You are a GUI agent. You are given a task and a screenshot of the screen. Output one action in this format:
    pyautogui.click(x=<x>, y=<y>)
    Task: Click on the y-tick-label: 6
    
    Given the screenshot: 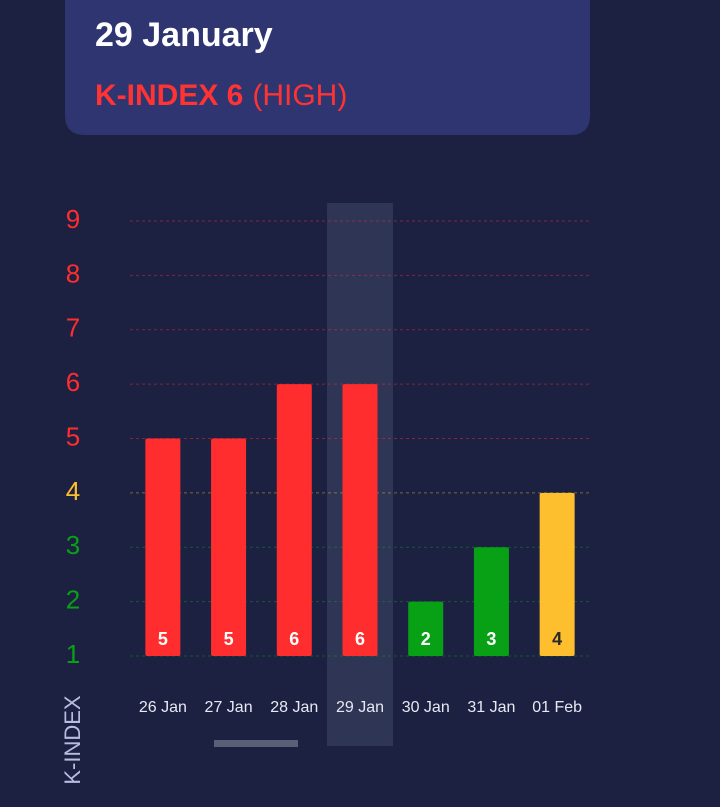 What is the action you would take?
    pyautogui.click(x=73, y=382)
    